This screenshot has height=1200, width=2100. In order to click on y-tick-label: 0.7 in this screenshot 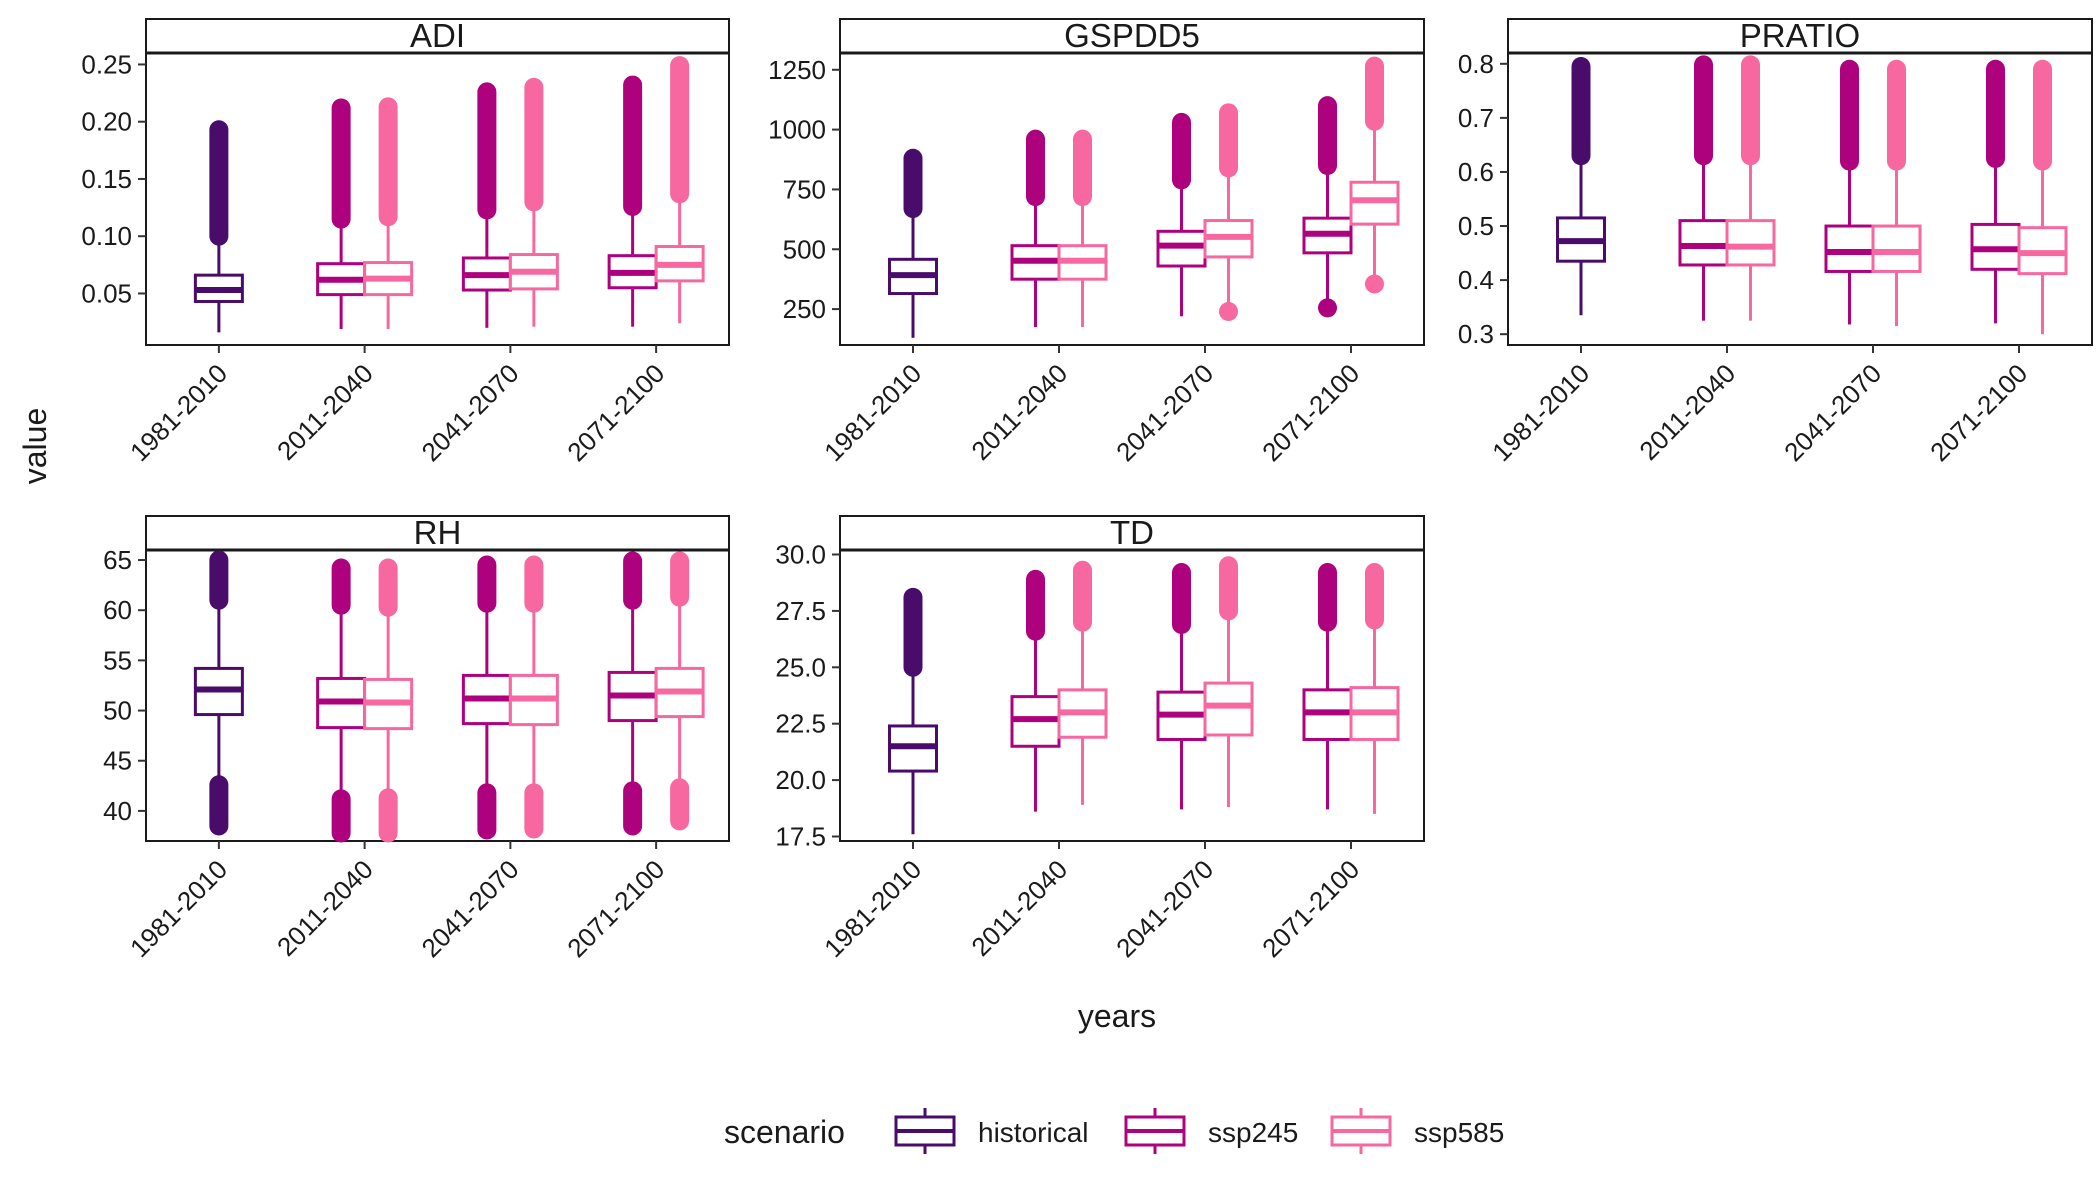, I will do `click(1476, 118)`.